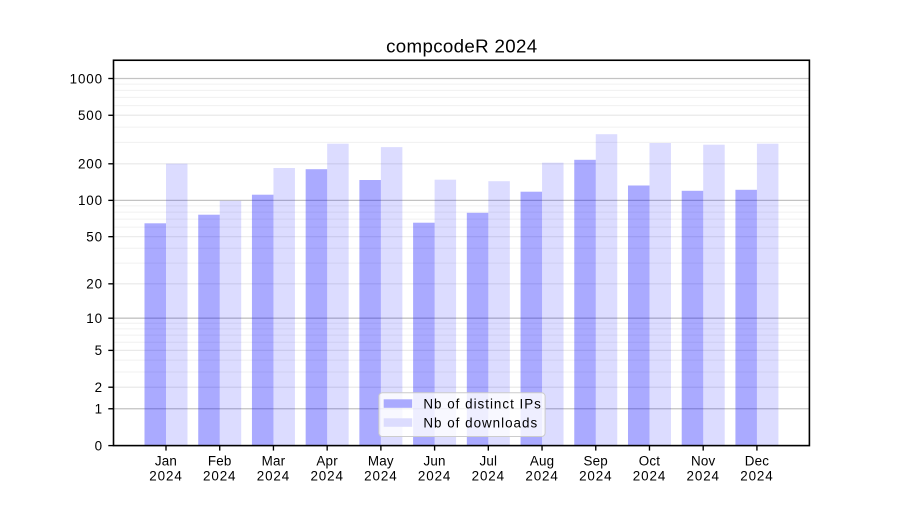  I want to click on svg-text: 1, so click(99, 409).